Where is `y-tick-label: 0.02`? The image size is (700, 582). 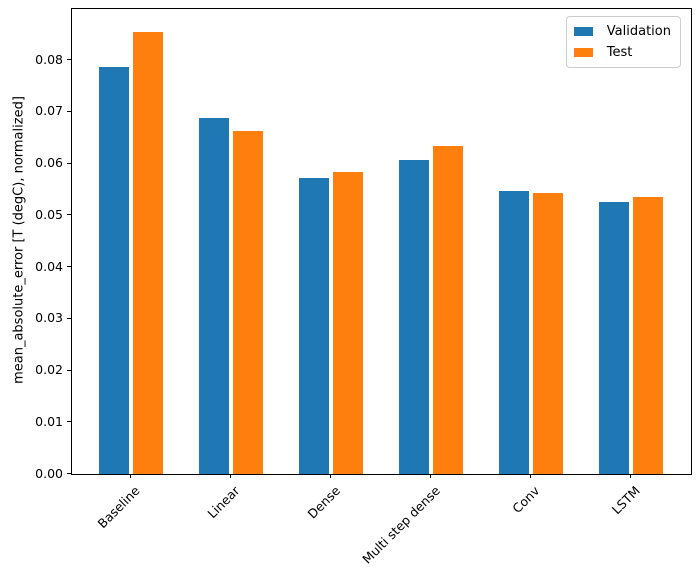
y-tick-label: 0.02 is located at coordinates (49, 370).